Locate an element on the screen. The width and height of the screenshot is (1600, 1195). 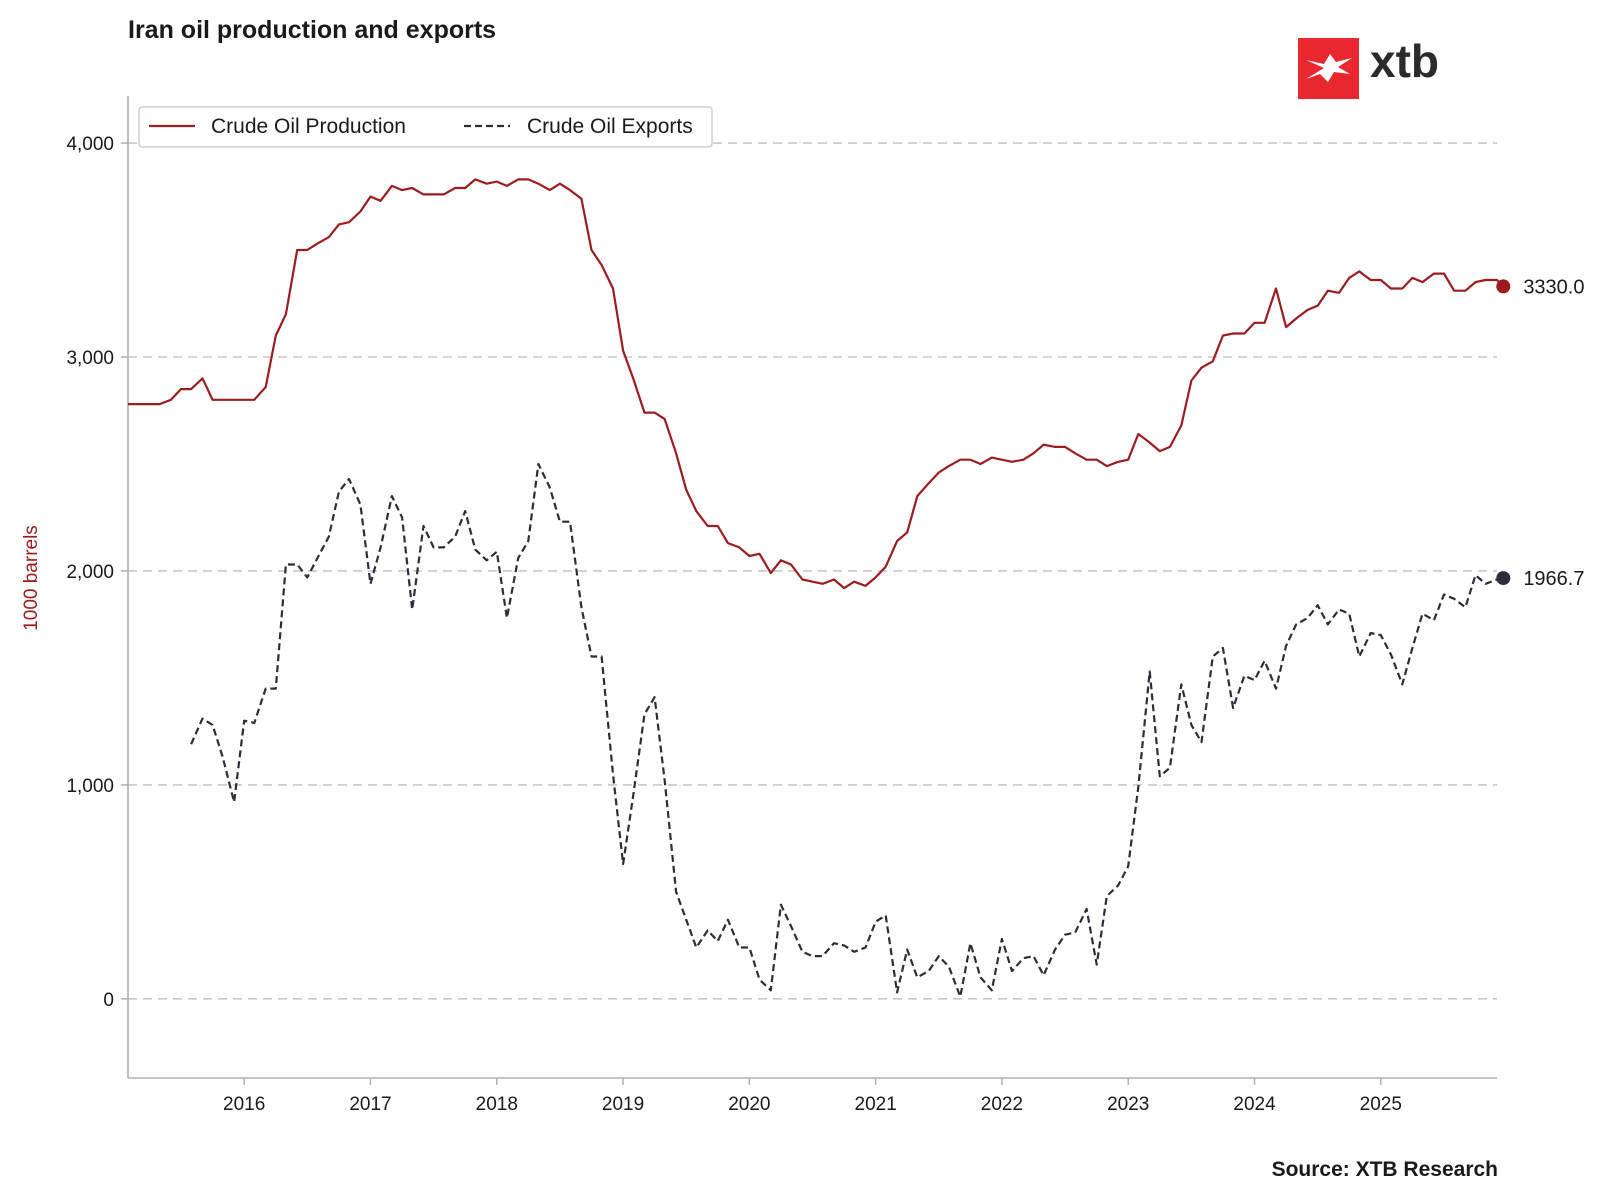
xtb-x-logo-icon is located at coordinates (1328, 68).